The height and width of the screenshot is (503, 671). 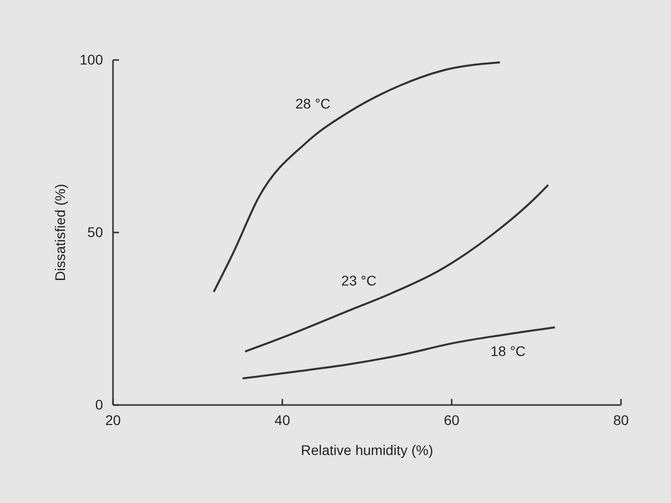 I want to click on series-label: 18 °C, so click(x=508, y=351).